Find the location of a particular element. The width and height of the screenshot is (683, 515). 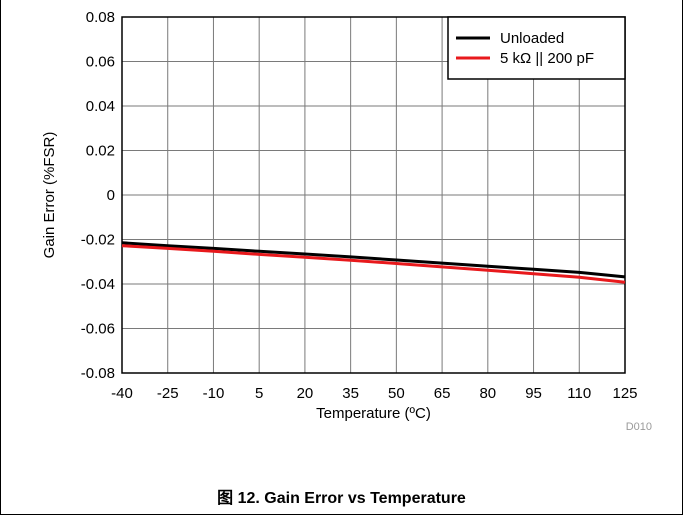

x-tick-label: 5 is located at coordinates (259, 393).